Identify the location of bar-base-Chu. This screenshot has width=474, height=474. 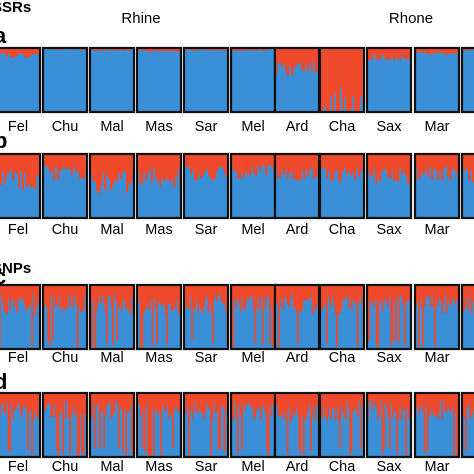
(65, 80).